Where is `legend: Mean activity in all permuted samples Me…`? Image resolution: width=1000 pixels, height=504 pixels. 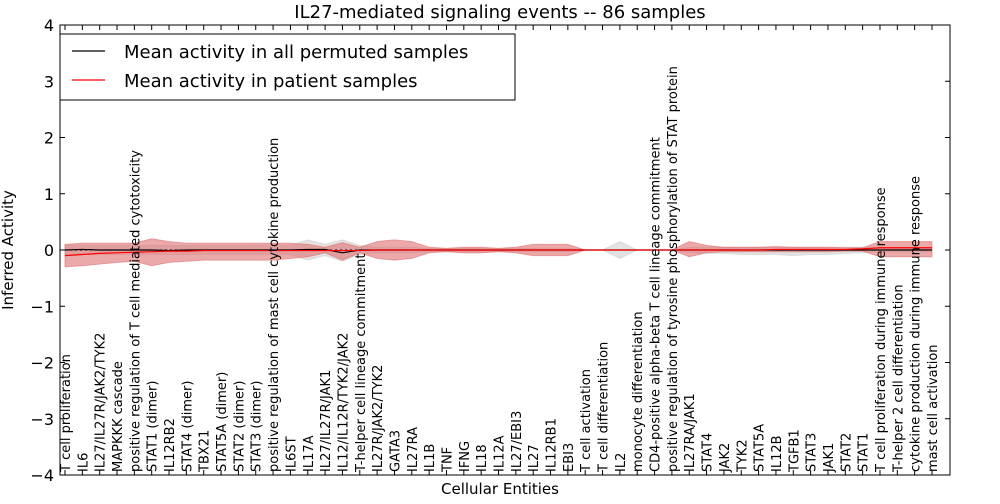 legend: Mean activity in all permuted samples Me… is located at coordinates (287, 67).